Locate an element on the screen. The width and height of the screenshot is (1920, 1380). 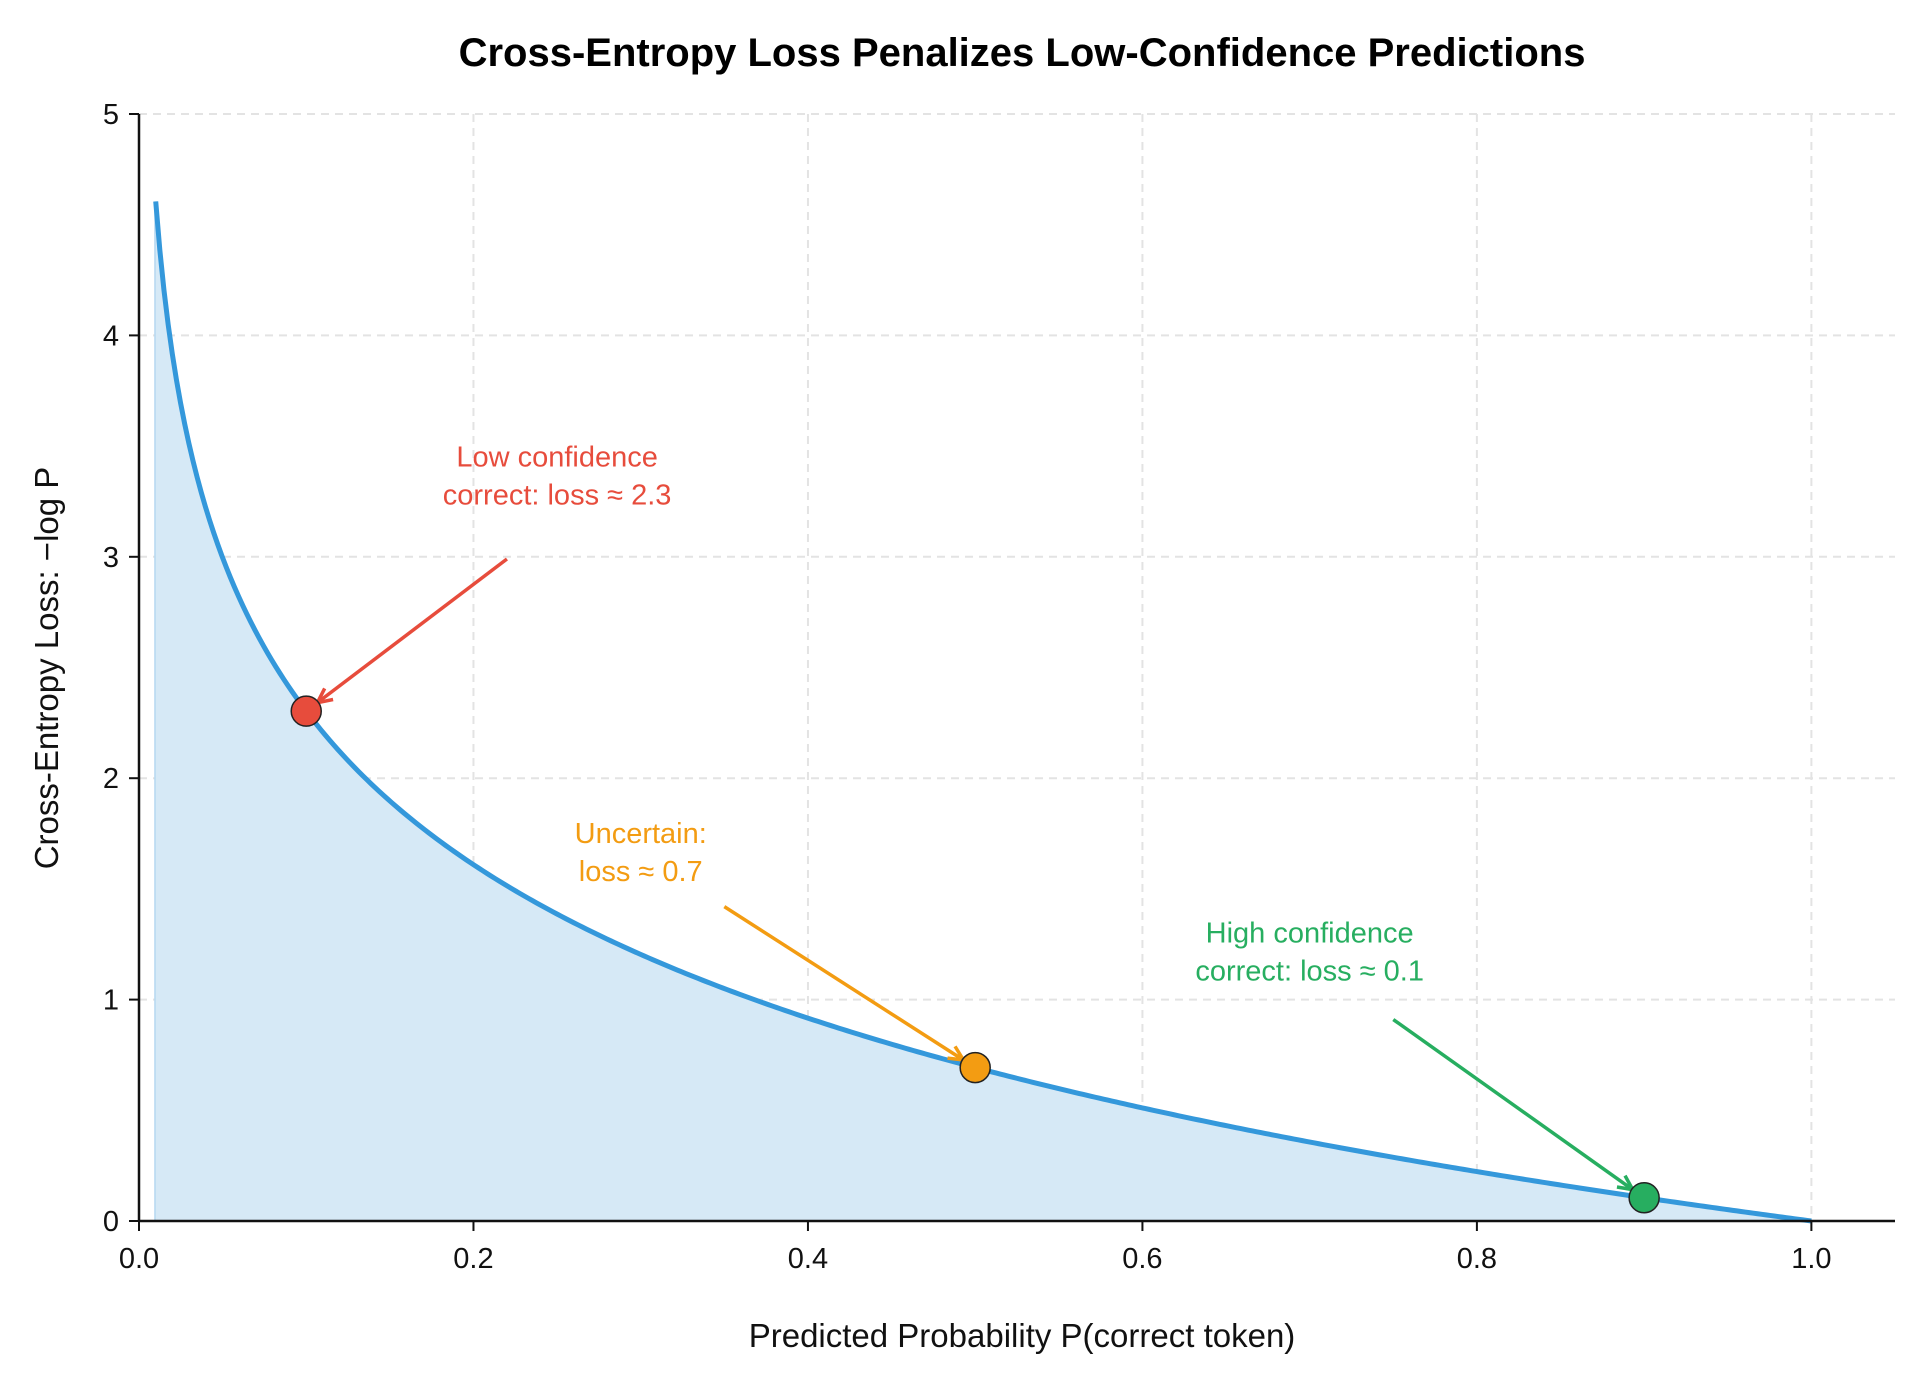
annotation-label: correct: loss ≈ 0.1 is located at coordinates (1309, 971).